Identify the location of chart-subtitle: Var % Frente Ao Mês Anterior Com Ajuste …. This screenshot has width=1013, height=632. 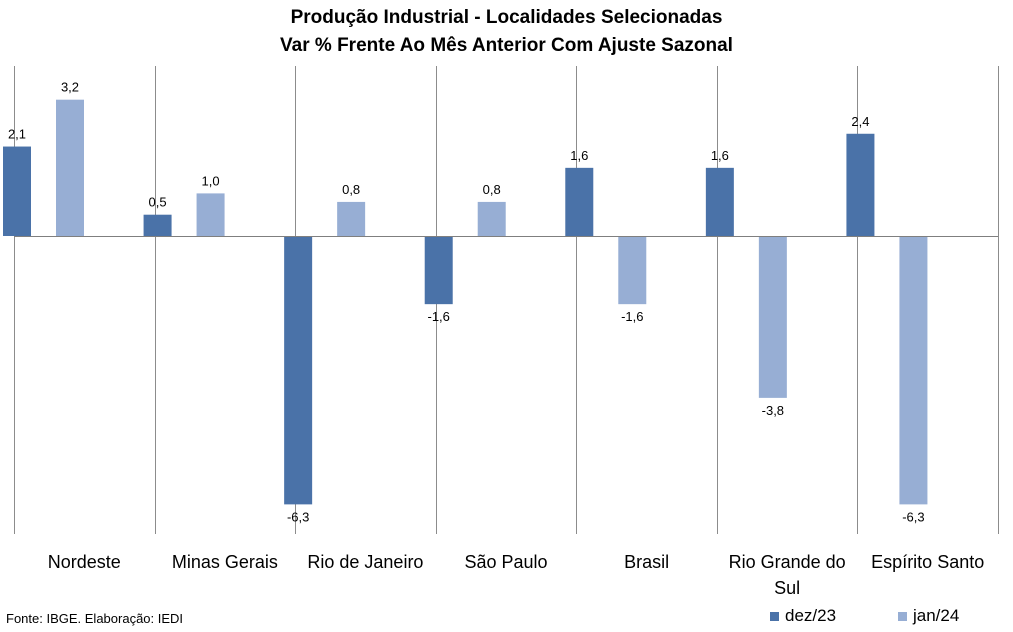
(506, 45).